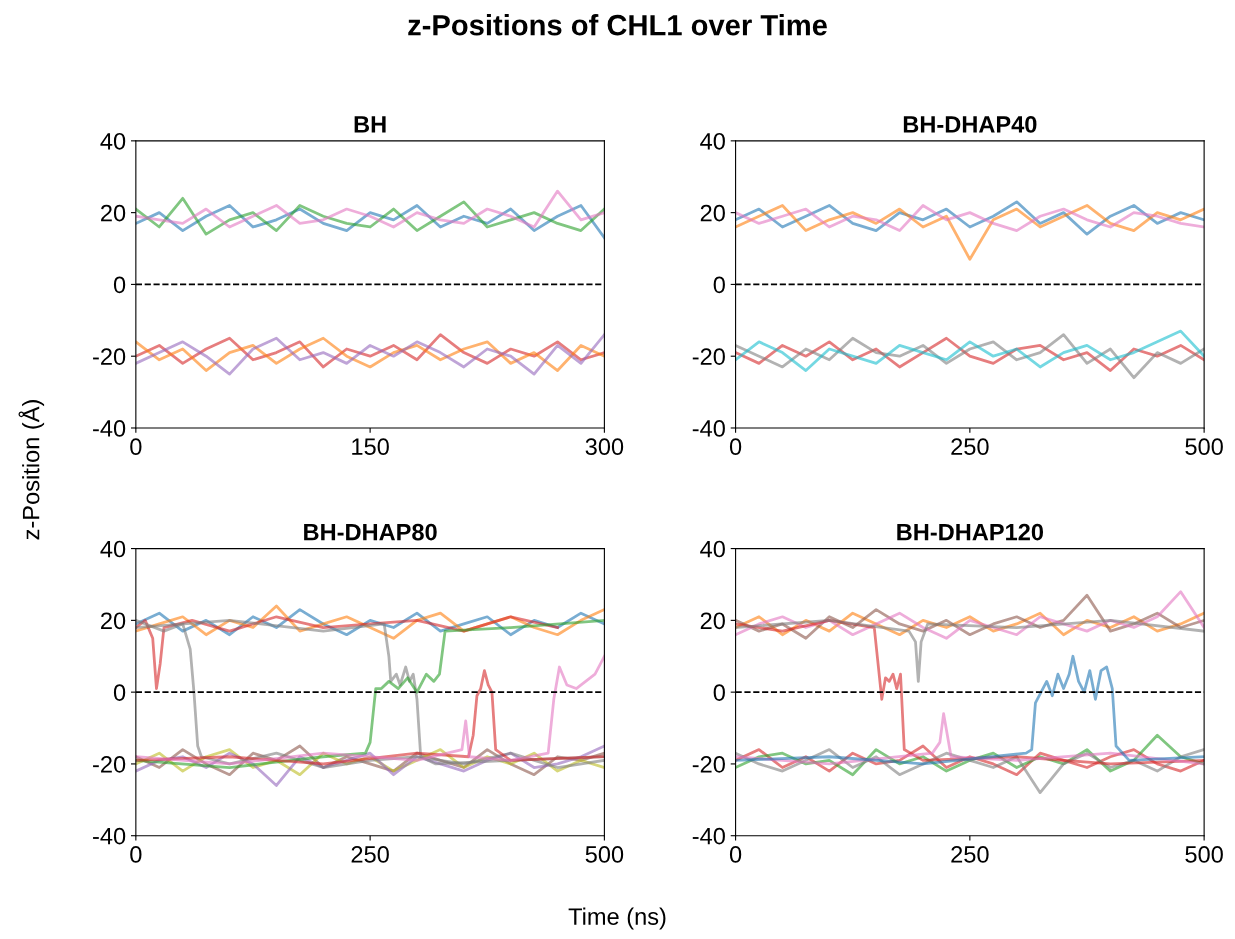  Describe the element at coordinates (617, 918) in the screenshot. I see `x-axis-title: Time (ns)` at that location.